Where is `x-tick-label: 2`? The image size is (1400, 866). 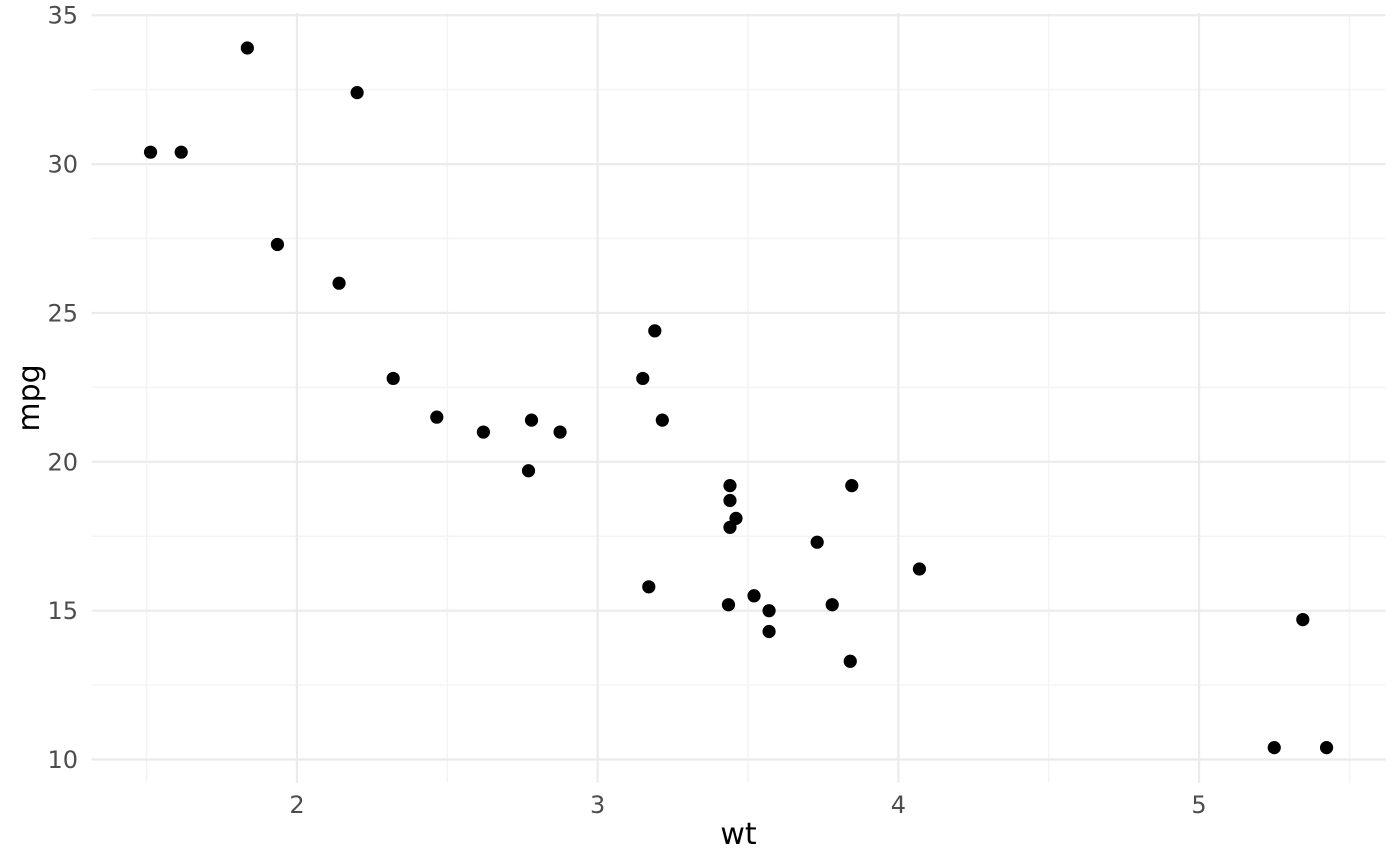
x-tick-label: 2 is located at coordinates (296, 805).